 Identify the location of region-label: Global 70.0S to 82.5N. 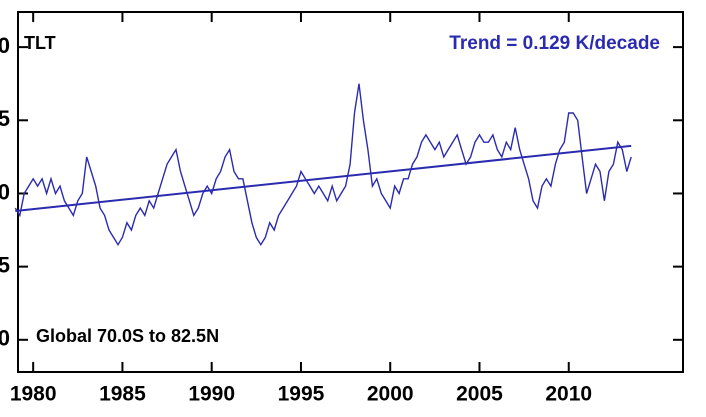
(127, 336).